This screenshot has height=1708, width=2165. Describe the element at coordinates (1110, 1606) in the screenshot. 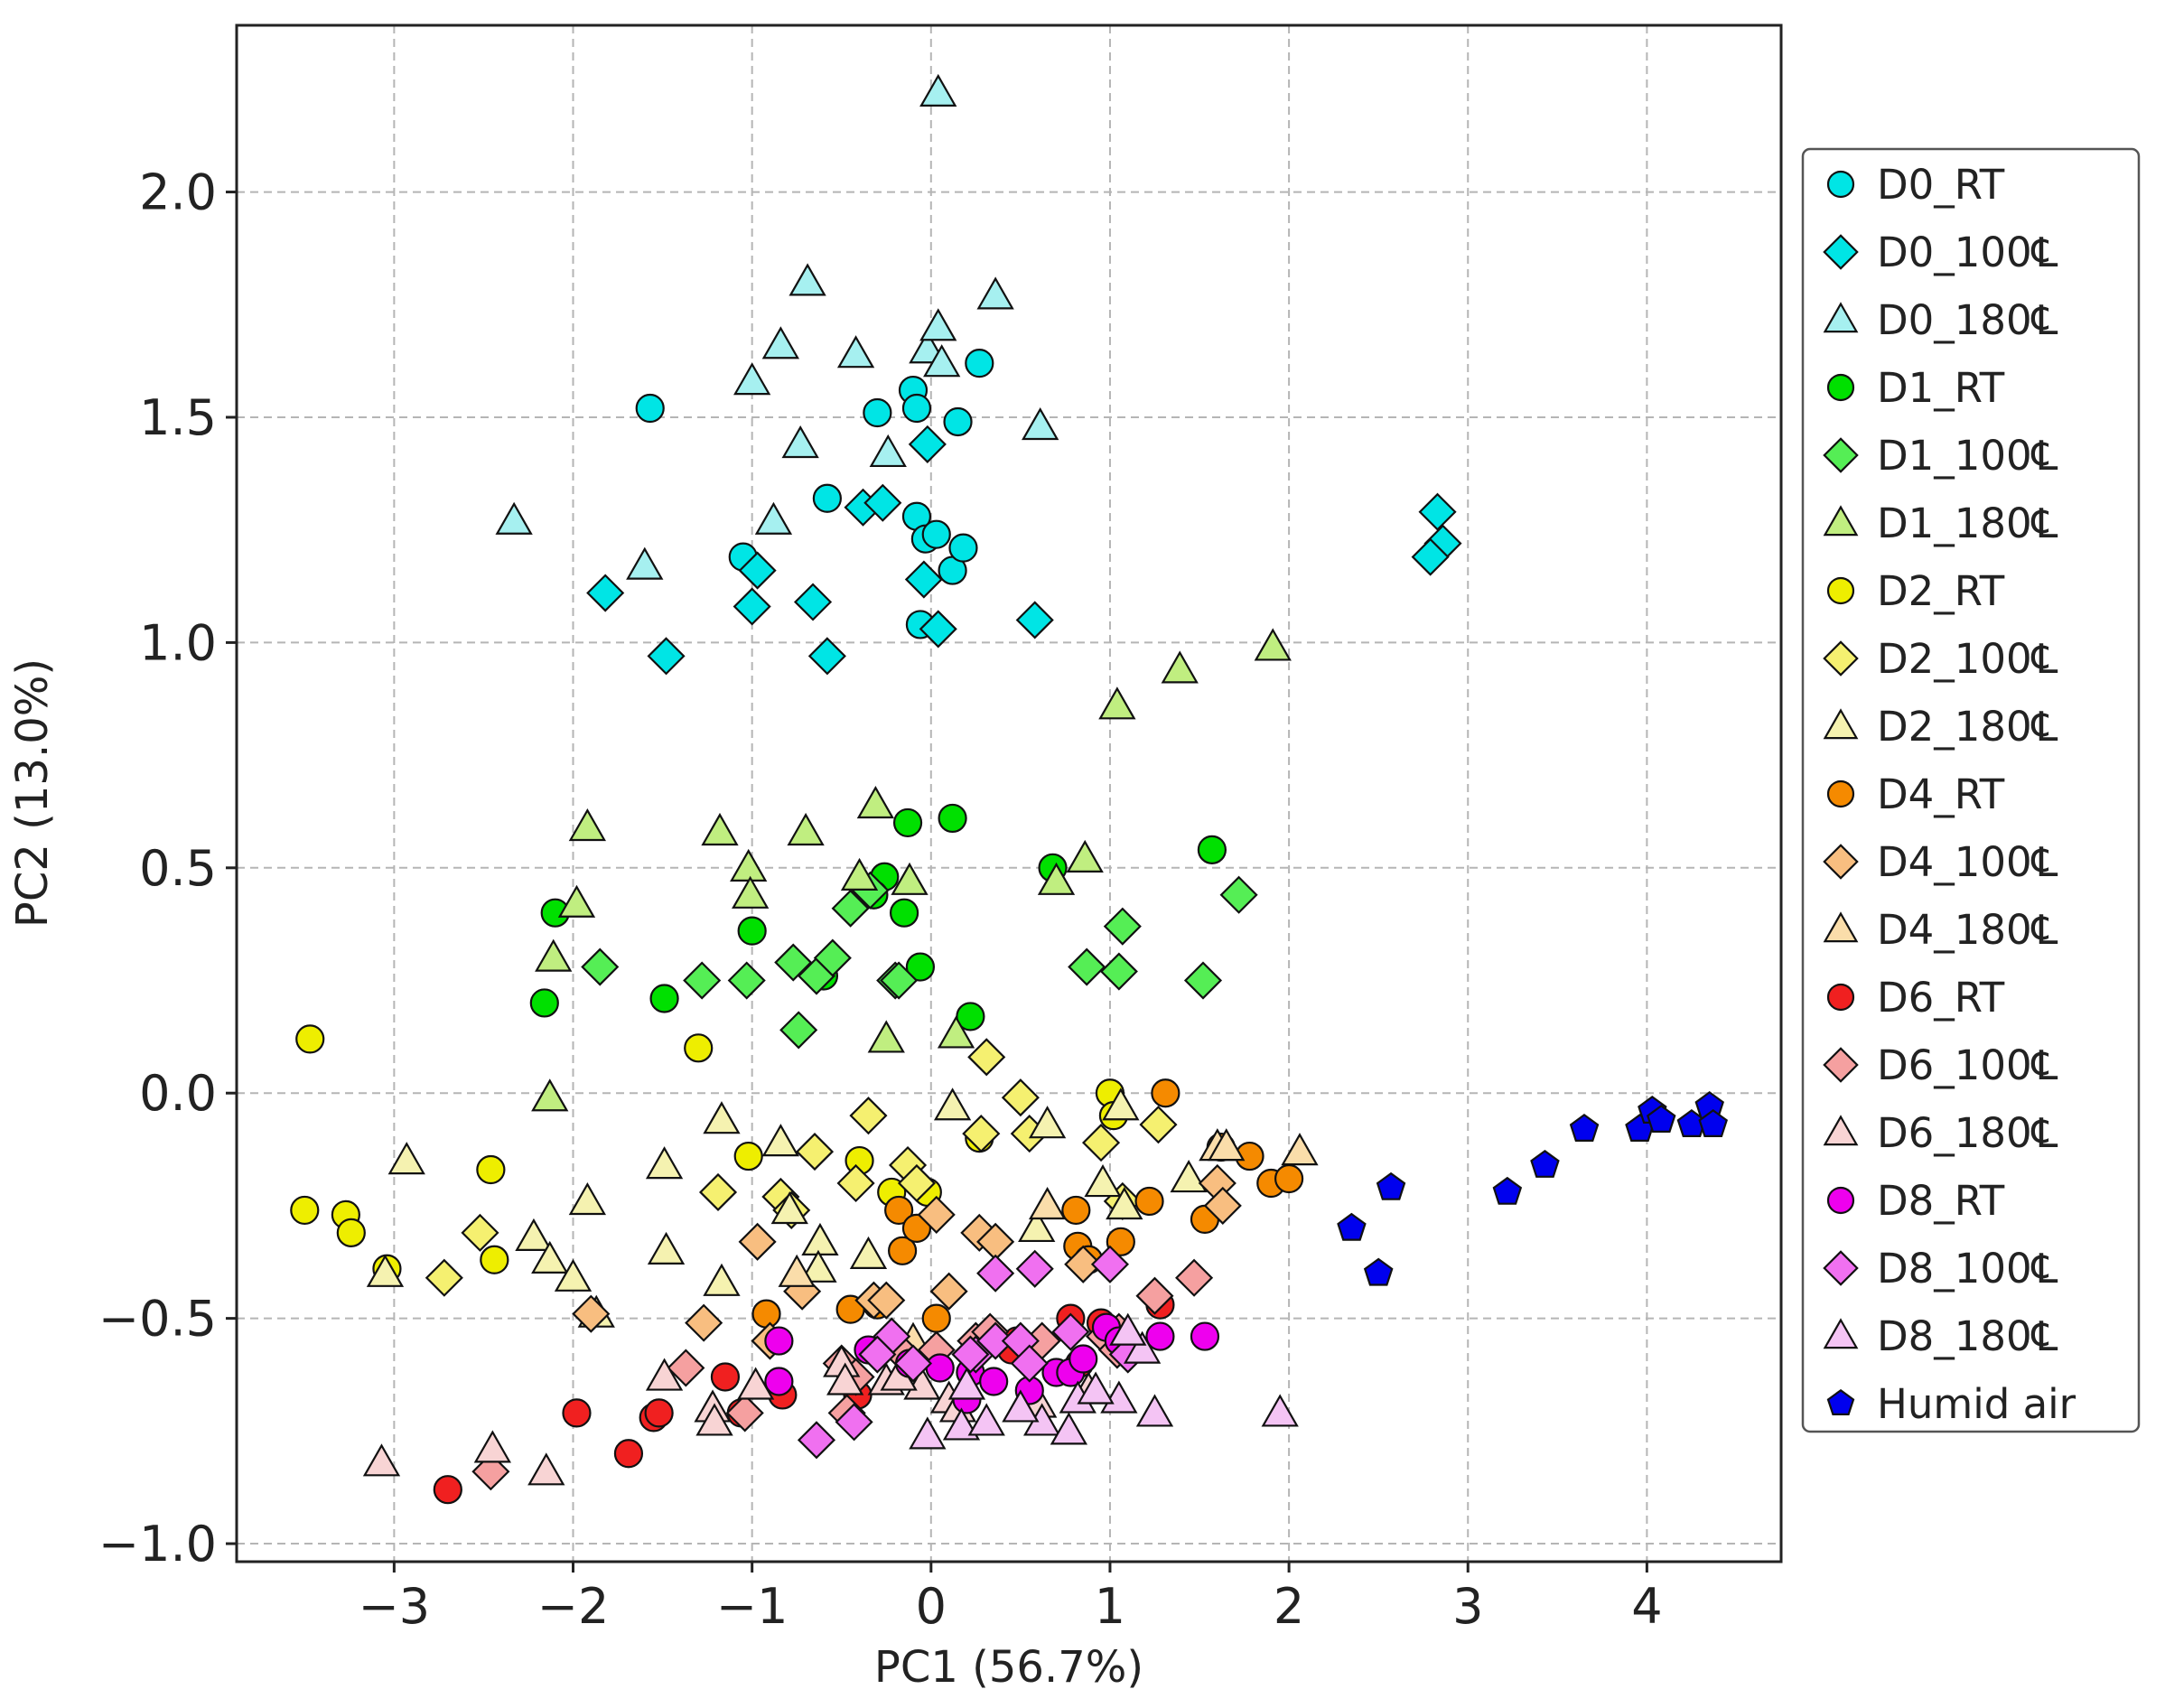

I see `x-tick-label: 1` at that location.